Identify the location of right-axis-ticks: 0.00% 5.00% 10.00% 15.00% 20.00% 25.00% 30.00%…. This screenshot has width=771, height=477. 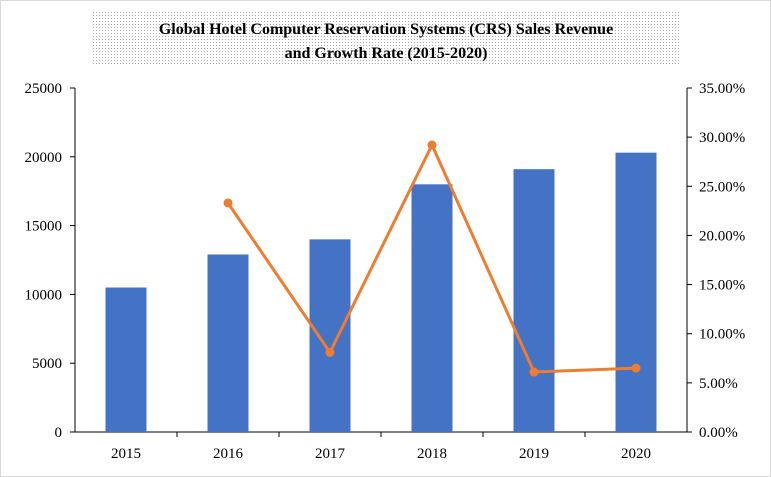
(716, 261).